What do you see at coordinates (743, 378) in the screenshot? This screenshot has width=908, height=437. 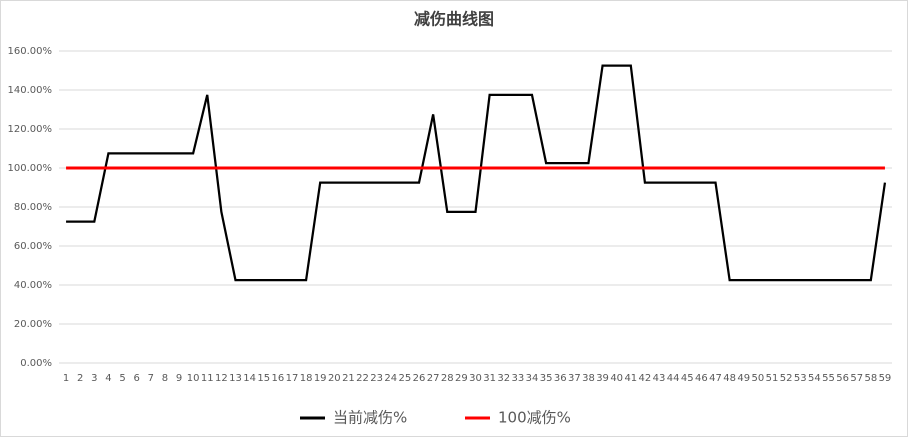 I see `x-tick-label: 49` at bounding box center [743, 378].